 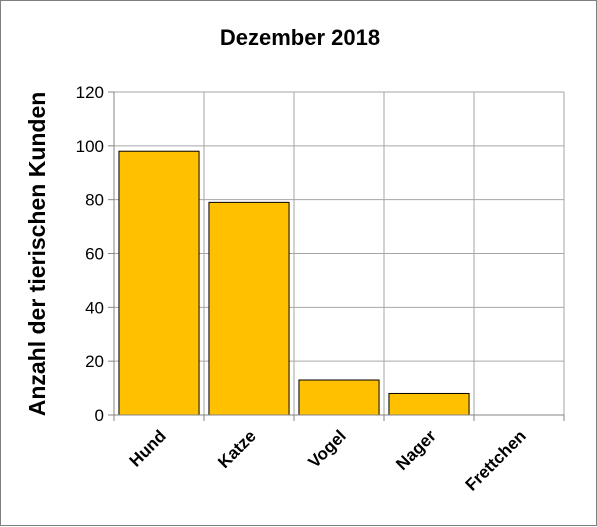 What do you see at coordinates (94, 307) in the screenshot?
I see `y-tick-label: 40` at bounding box center [94, 307].